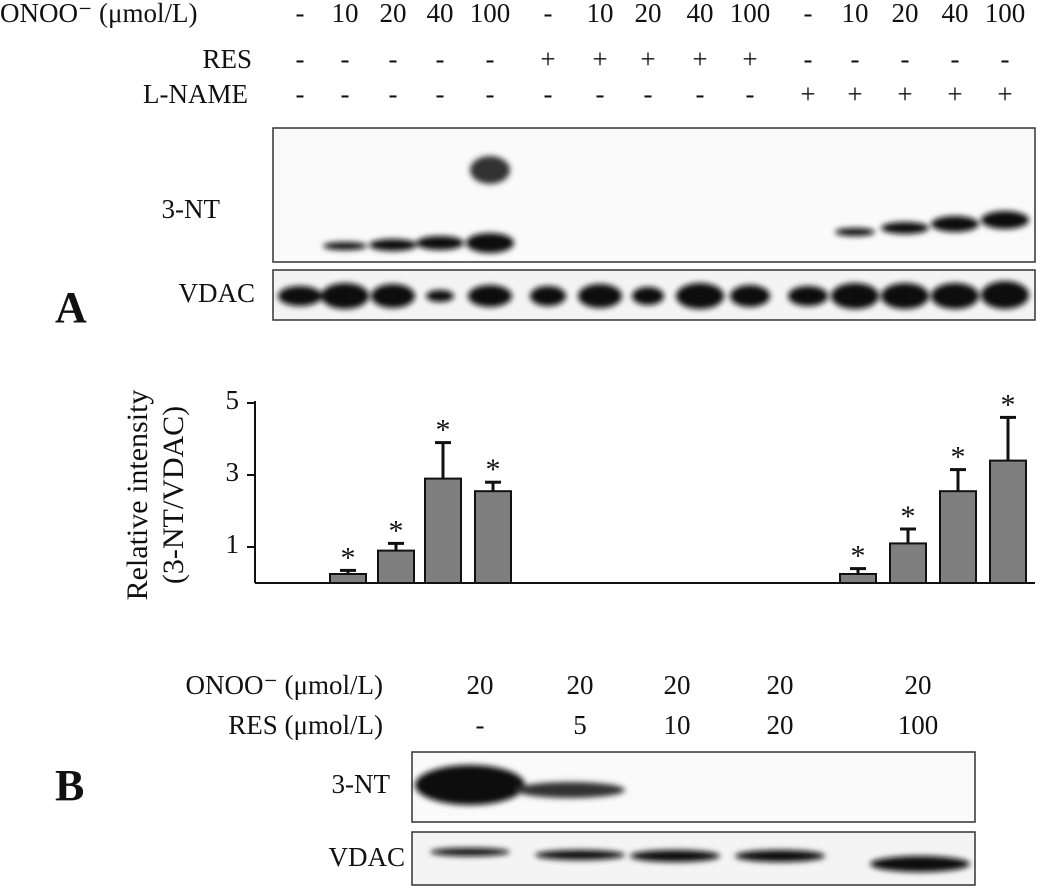 This screenshot has width=1050, height=891. What do you see at coordinates (137, 495) in the screenshot?
I see `y-axis-title-line: Relative intensity` at bounding box center [137, 495].